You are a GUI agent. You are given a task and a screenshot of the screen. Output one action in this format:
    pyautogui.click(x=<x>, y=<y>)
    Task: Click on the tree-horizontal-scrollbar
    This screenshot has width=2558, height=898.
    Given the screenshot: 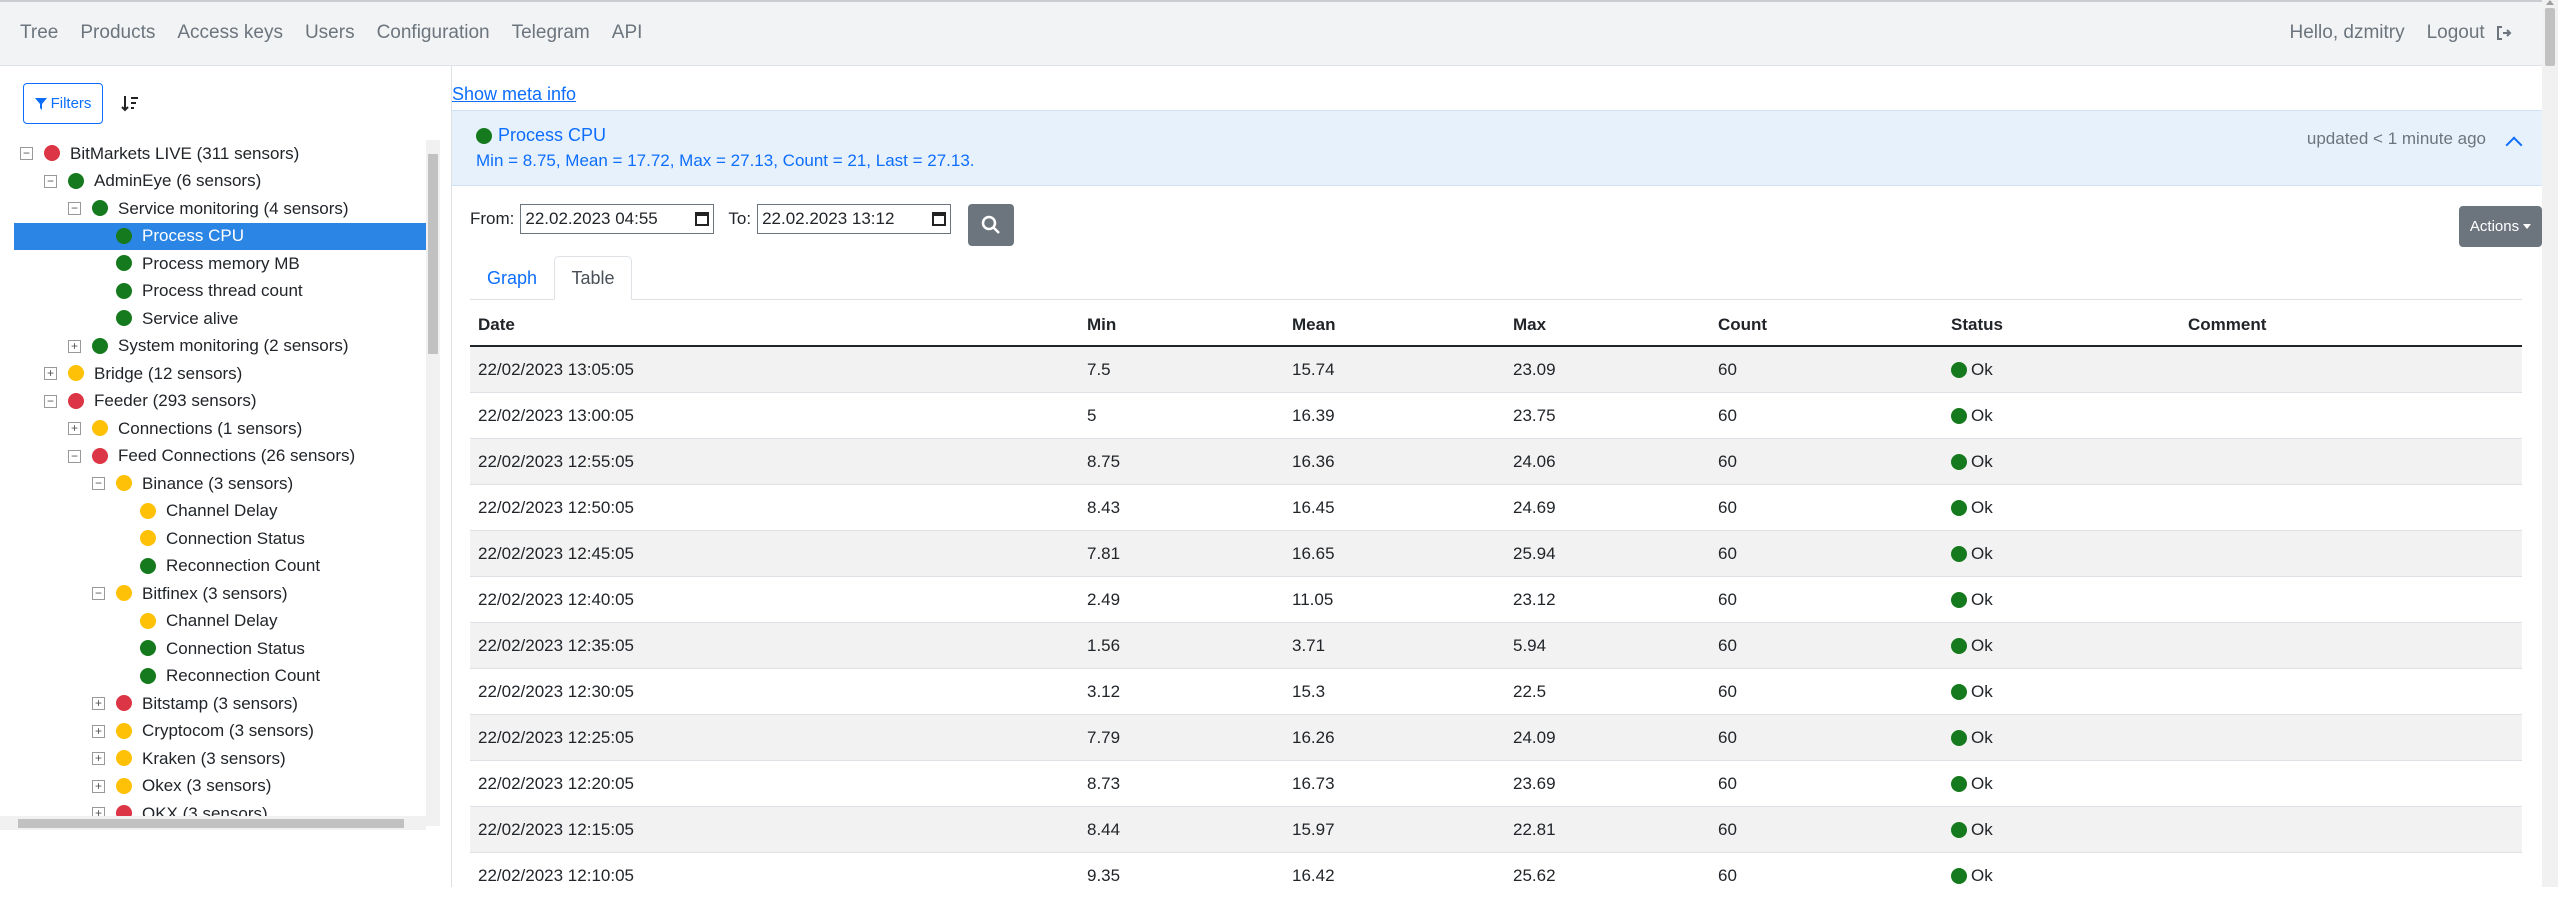 What is the action you would take?
    pyautogui.click(x=213, y=823)
    